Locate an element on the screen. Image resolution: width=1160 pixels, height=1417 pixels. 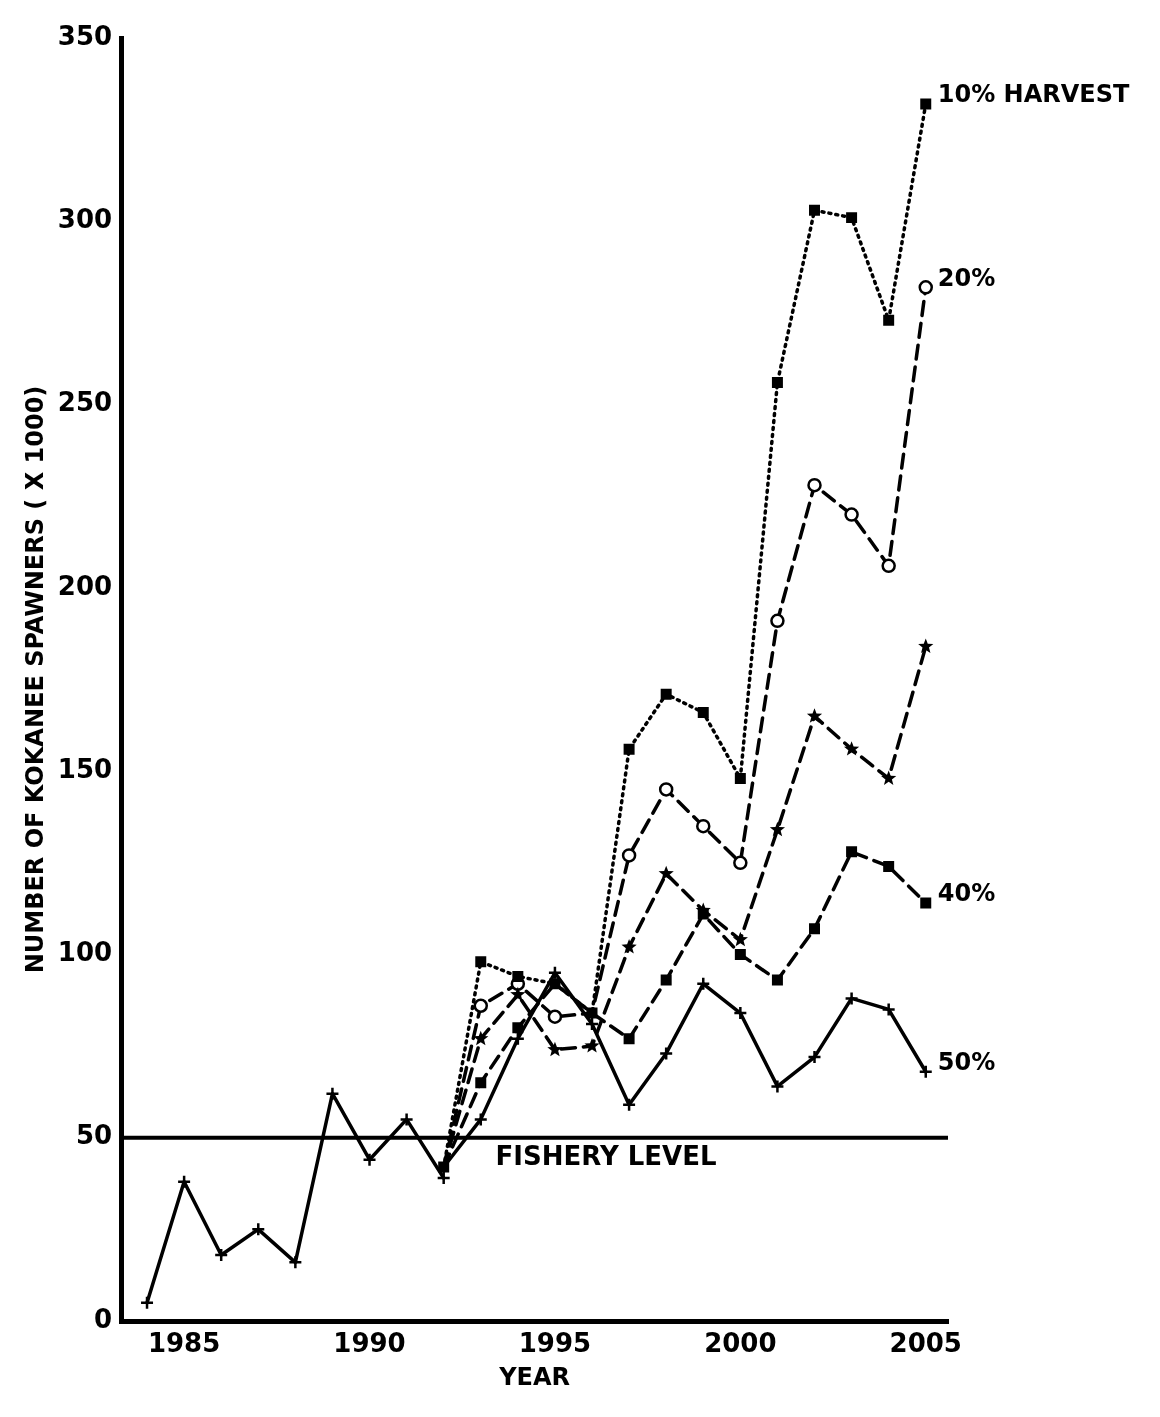
series-label: 40% is located at coordinates (966, 893).